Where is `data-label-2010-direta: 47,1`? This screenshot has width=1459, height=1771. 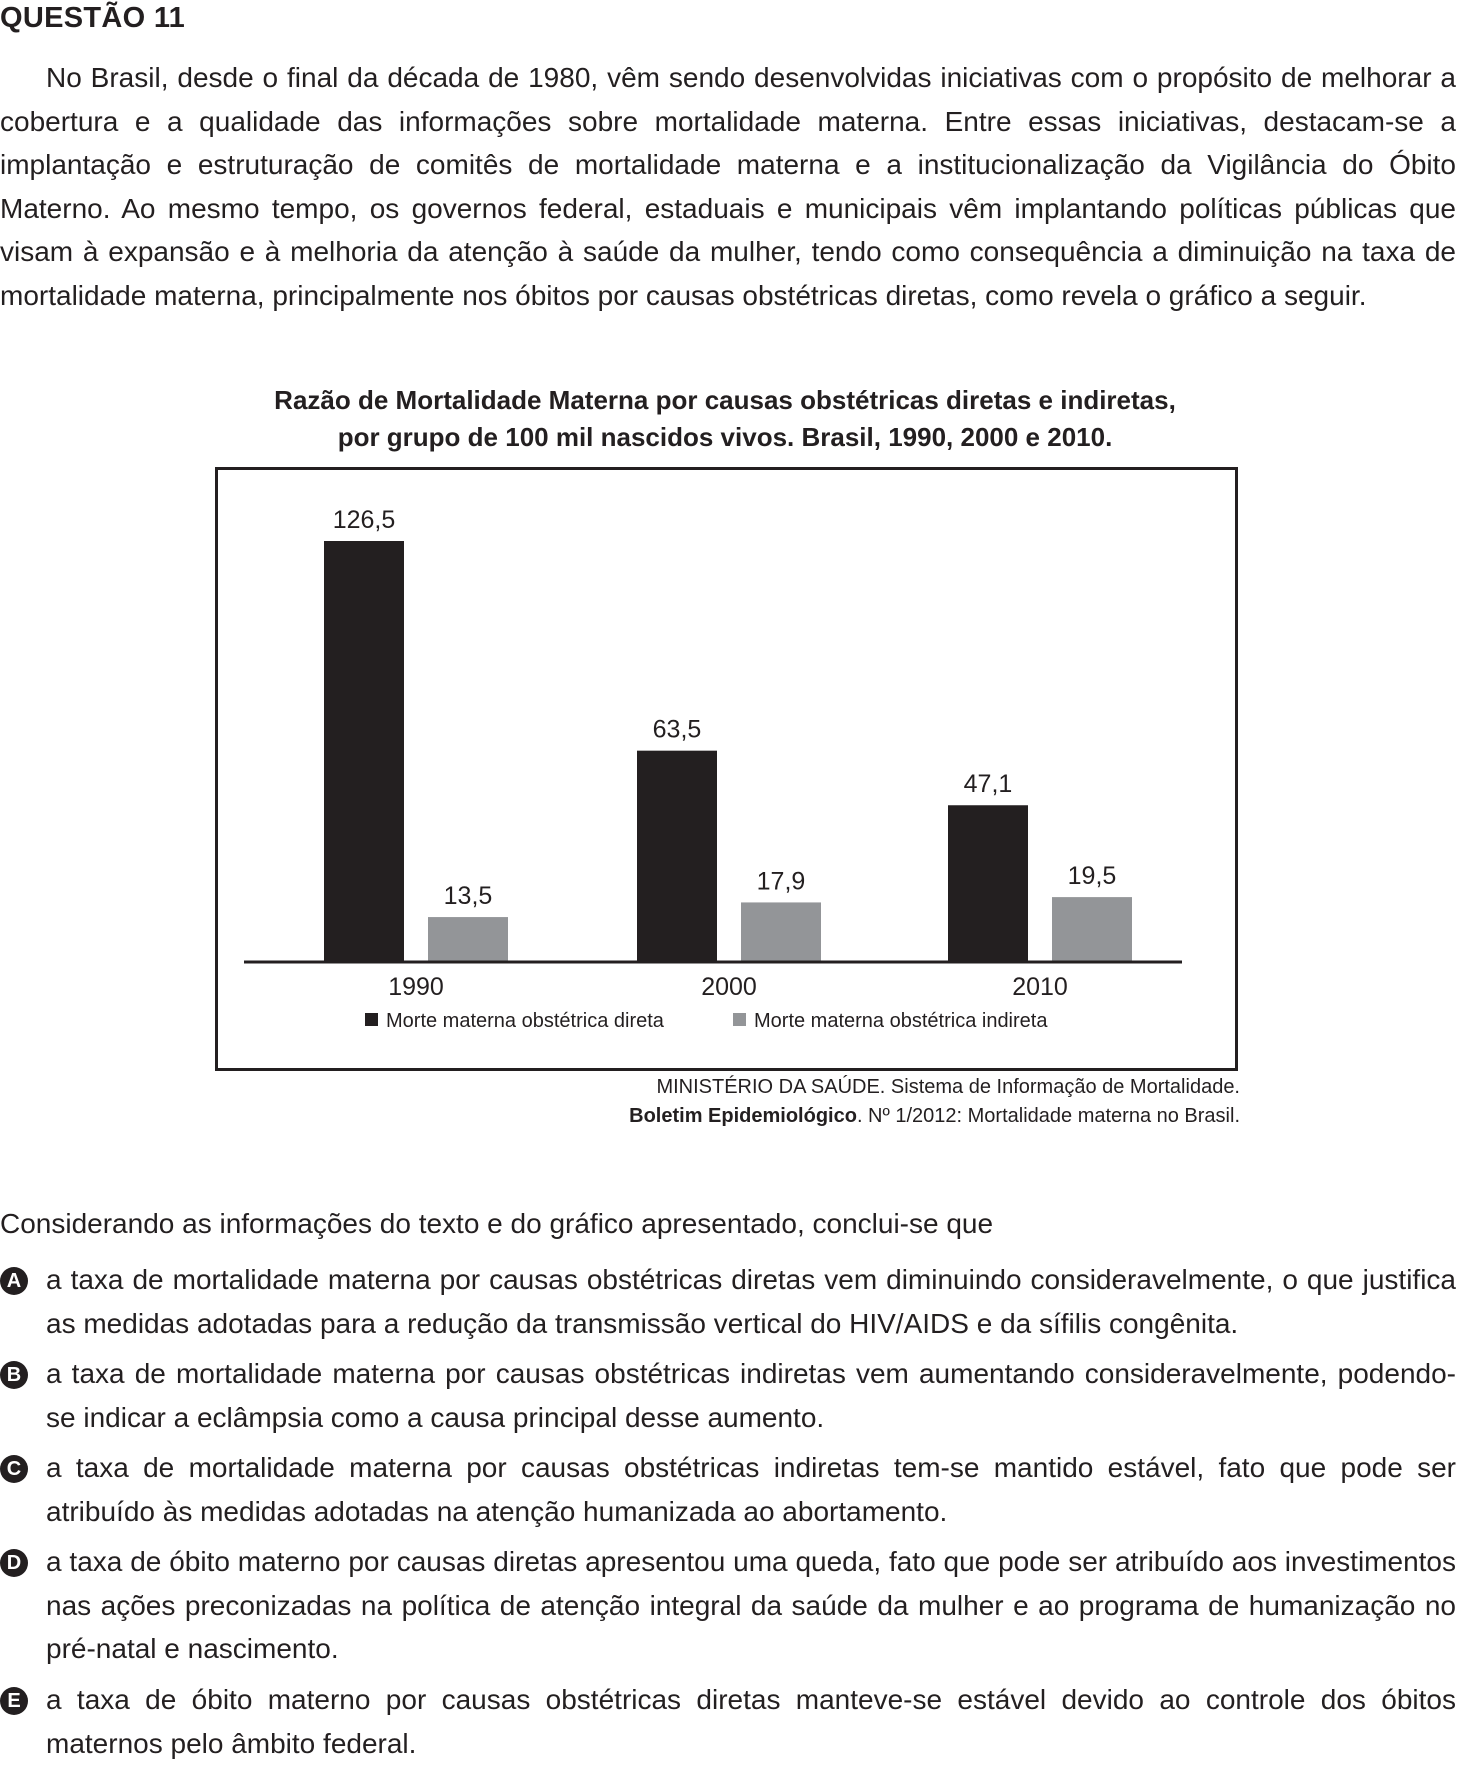 data-label-2010-direta: 47,1 is located at coordinates (988, 784).